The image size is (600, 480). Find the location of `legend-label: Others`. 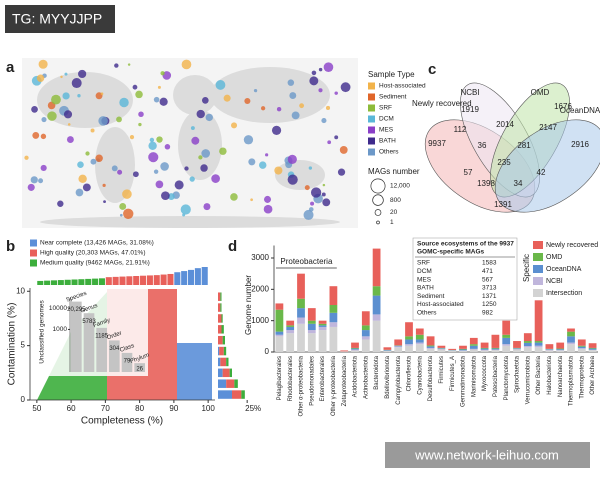

legend-label: Others is located at coordinates (389, 152).